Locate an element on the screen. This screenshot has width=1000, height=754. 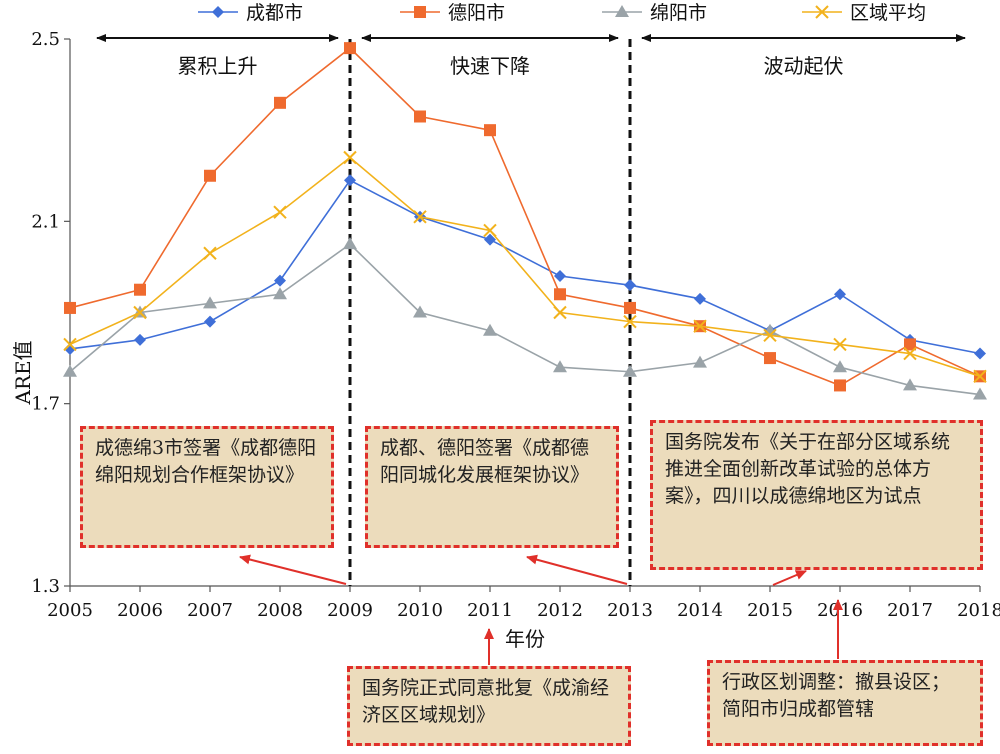
point-3-2005 is located at coordinates (70, 370).